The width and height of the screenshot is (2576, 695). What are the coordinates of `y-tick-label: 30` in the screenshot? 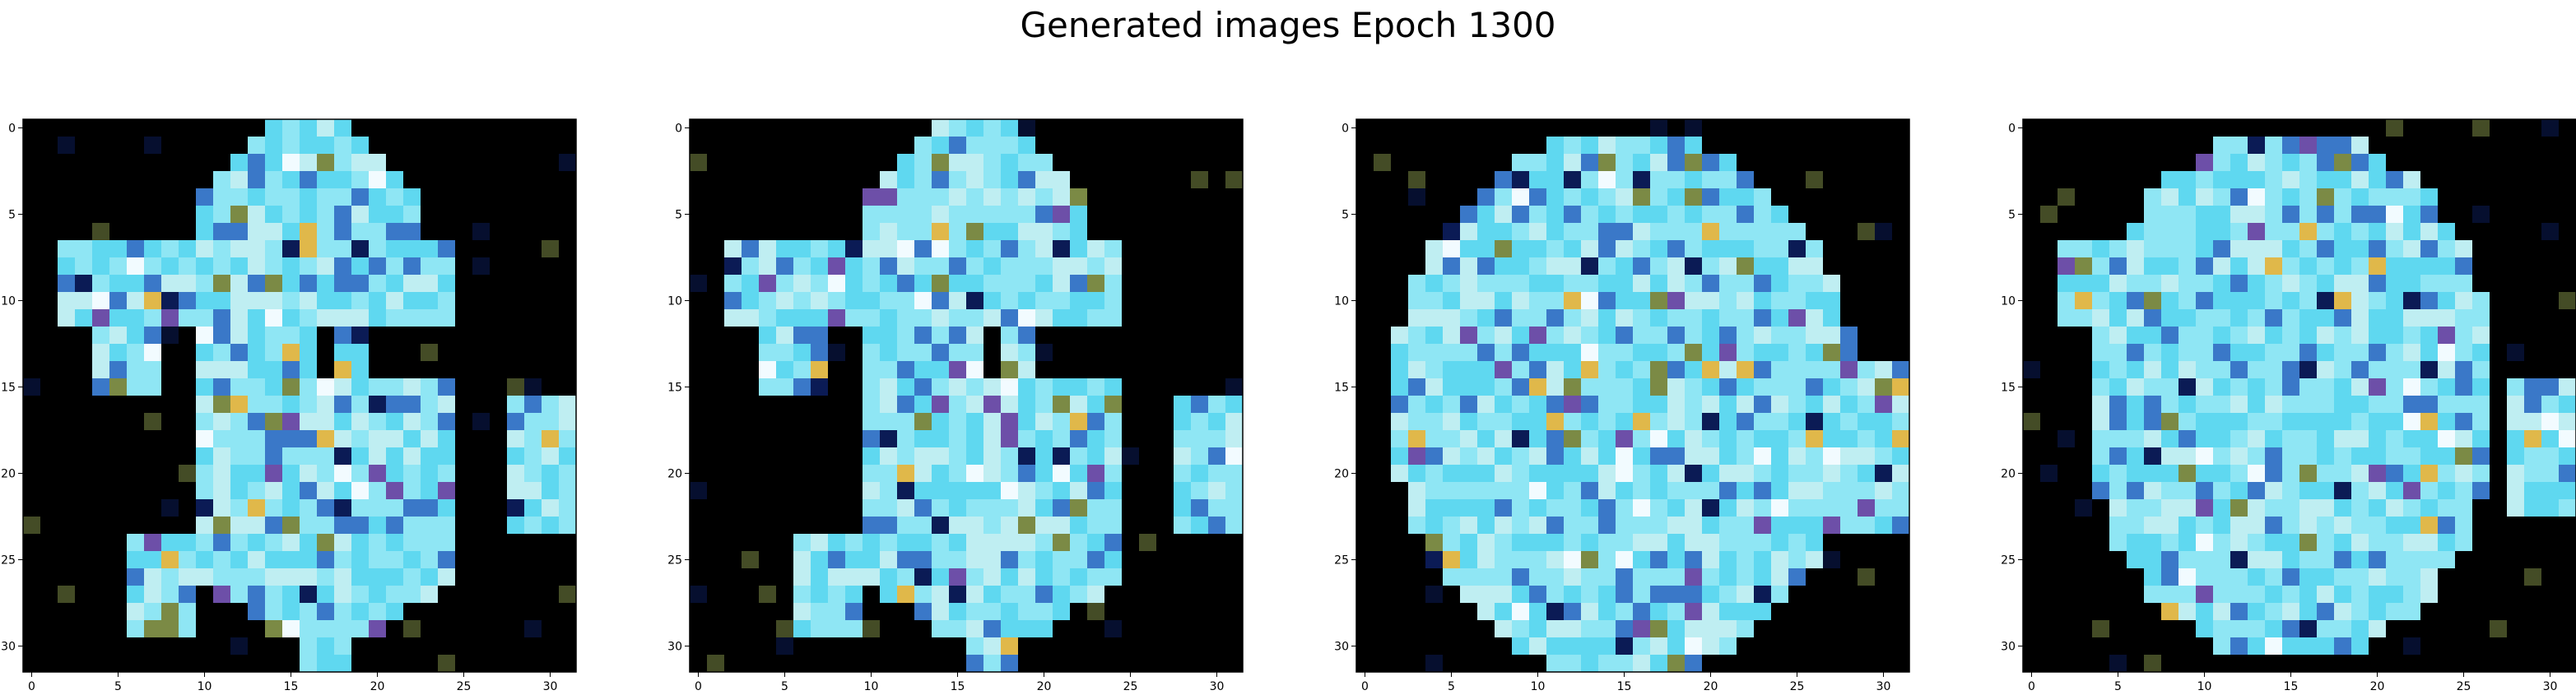 It's located at (674, 647).